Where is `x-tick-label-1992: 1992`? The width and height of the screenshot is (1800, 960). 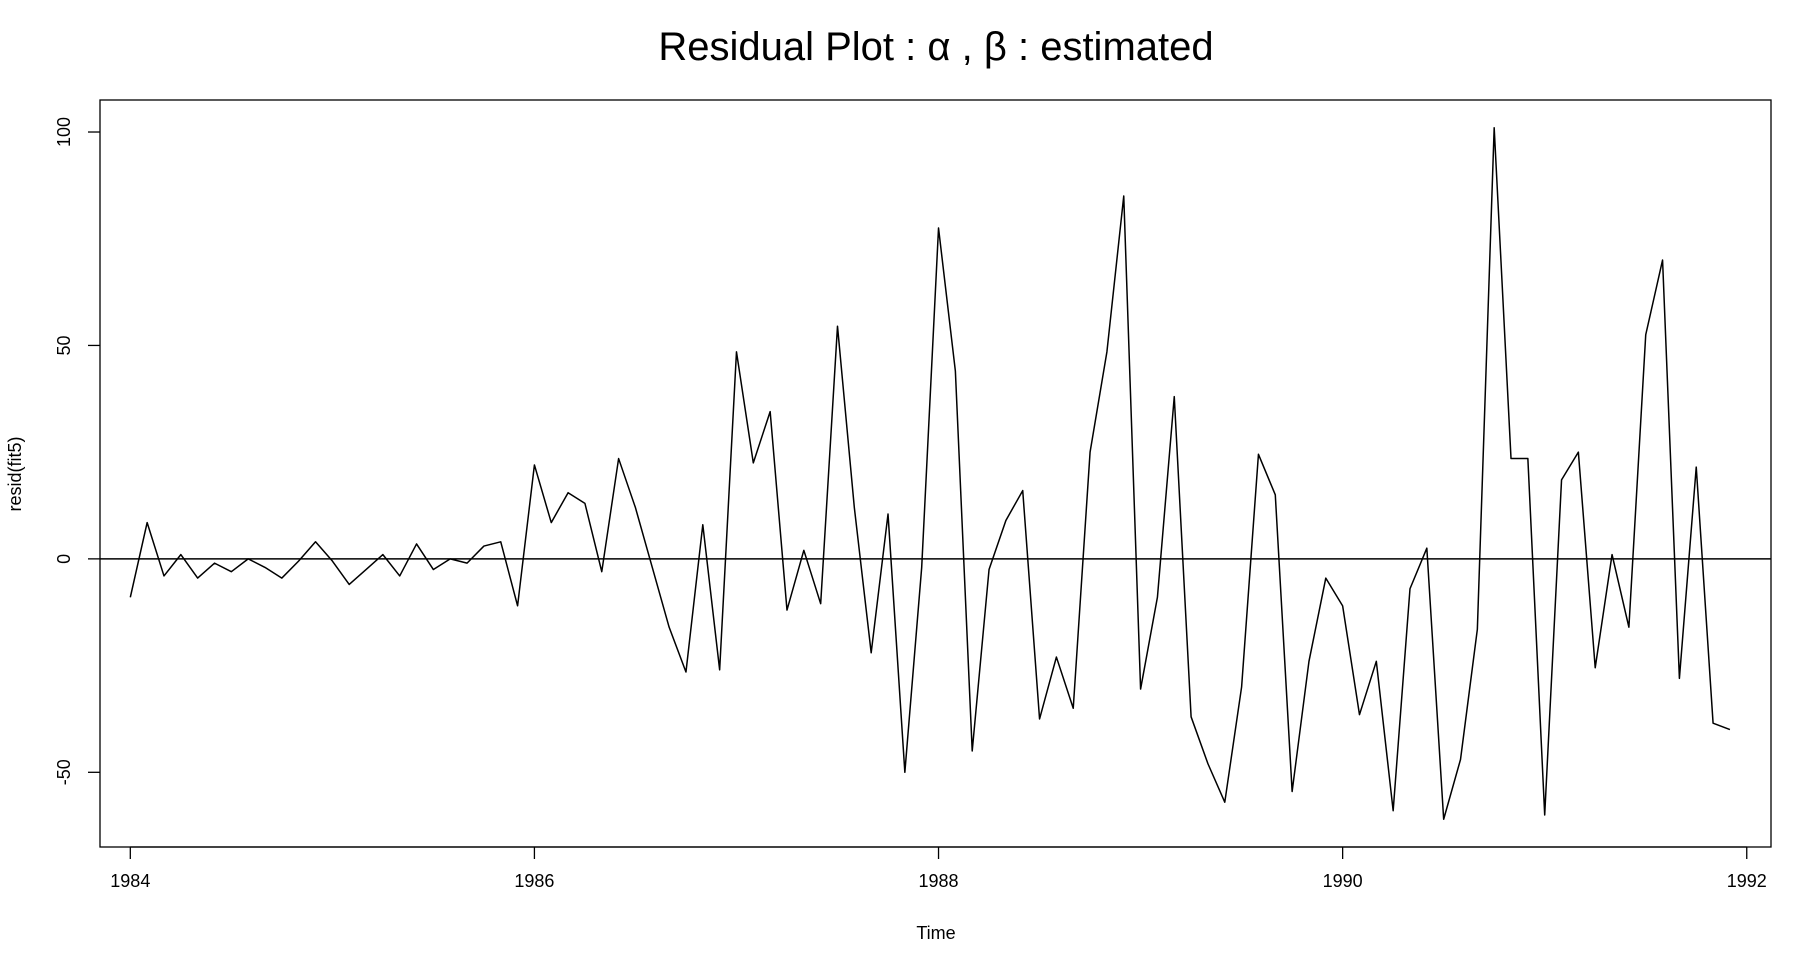
x-tick-label-1992: 1992 is located at coordinates (1747, 881).